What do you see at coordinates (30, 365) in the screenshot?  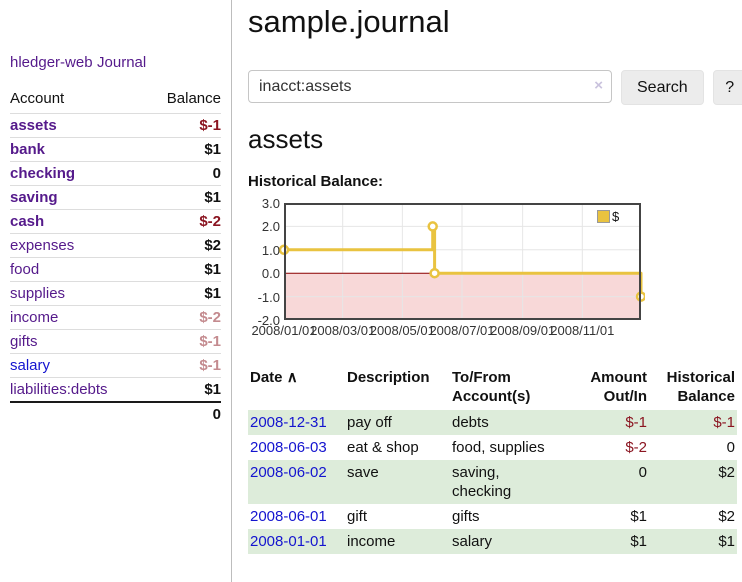 I see `account-link: salary` at bounding box center [30, 365].